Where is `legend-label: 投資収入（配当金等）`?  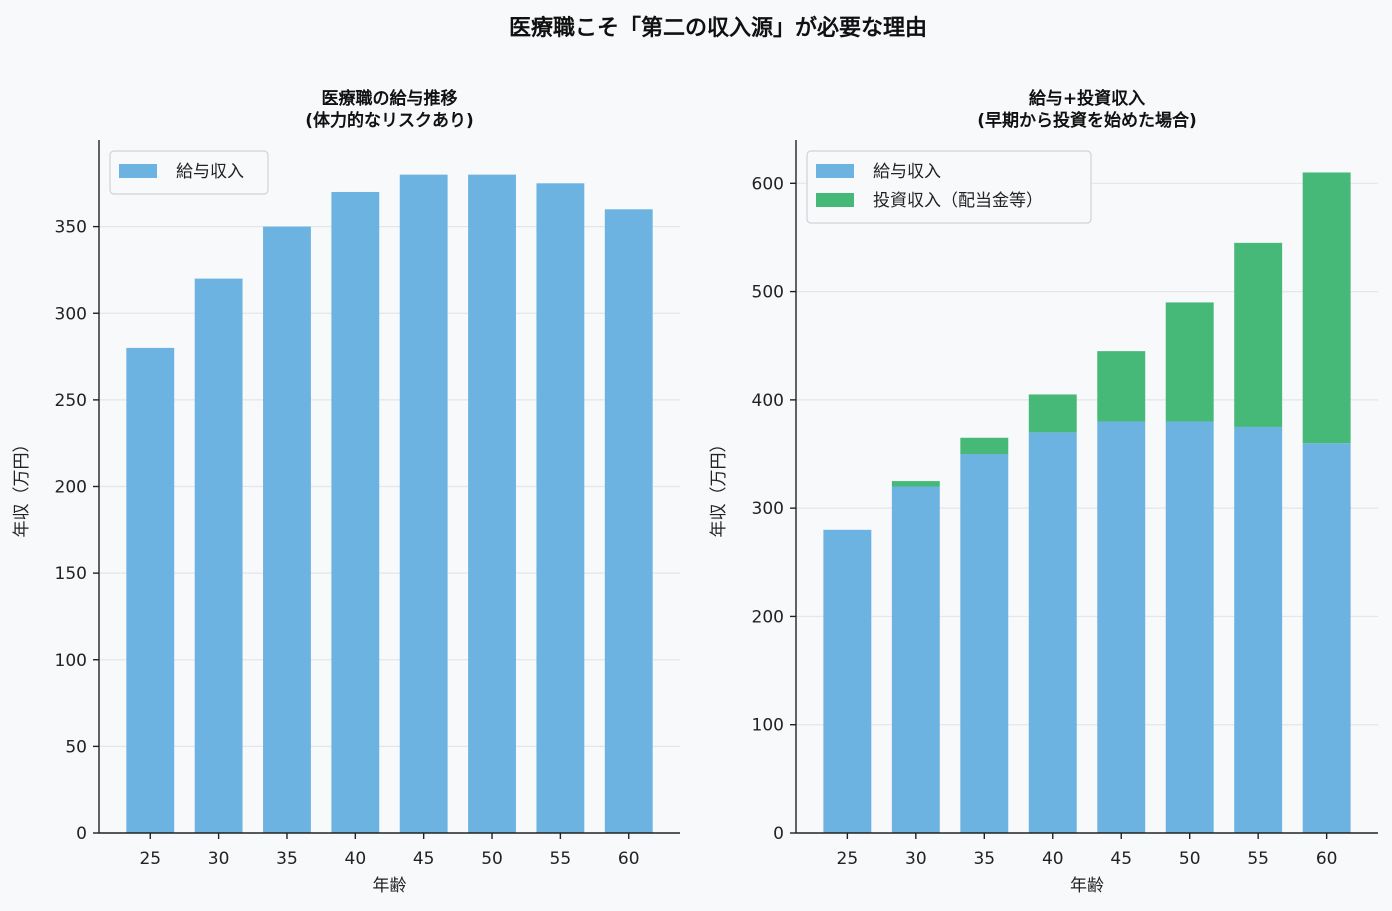
legend-label: 投資収入（配当金等） is located at coordinates (958, 201).